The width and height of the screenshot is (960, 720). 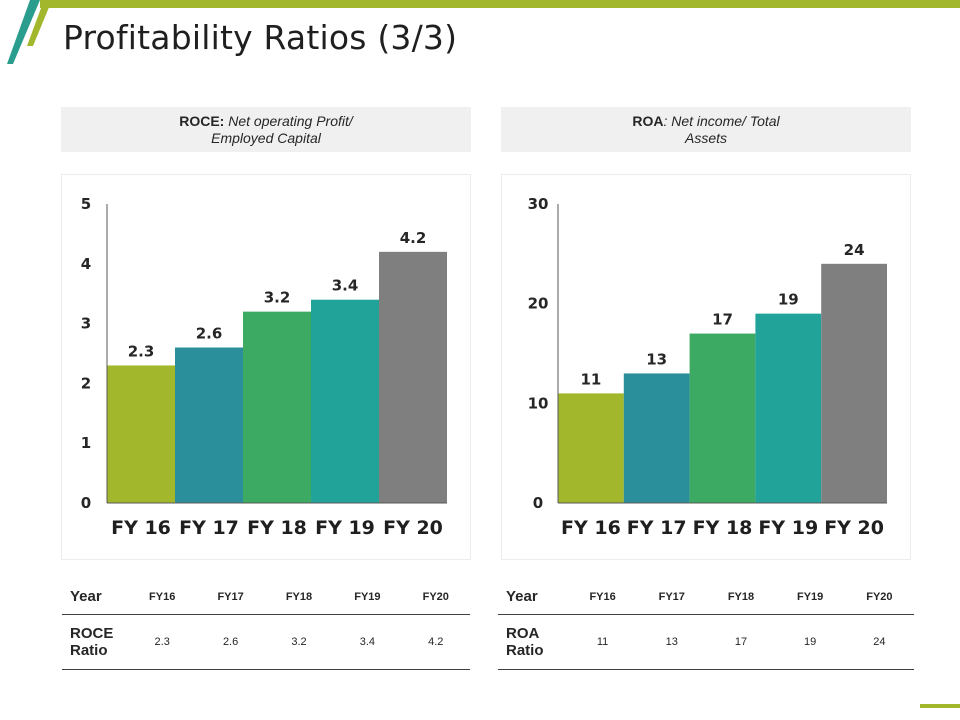 What do you see at coordinates (266, 641) in the screenshot?
I see `roce-table-row: ROCE Ratio 2.3 2.6 3.2 3.4 4.2` at bounding box center [266, 641].